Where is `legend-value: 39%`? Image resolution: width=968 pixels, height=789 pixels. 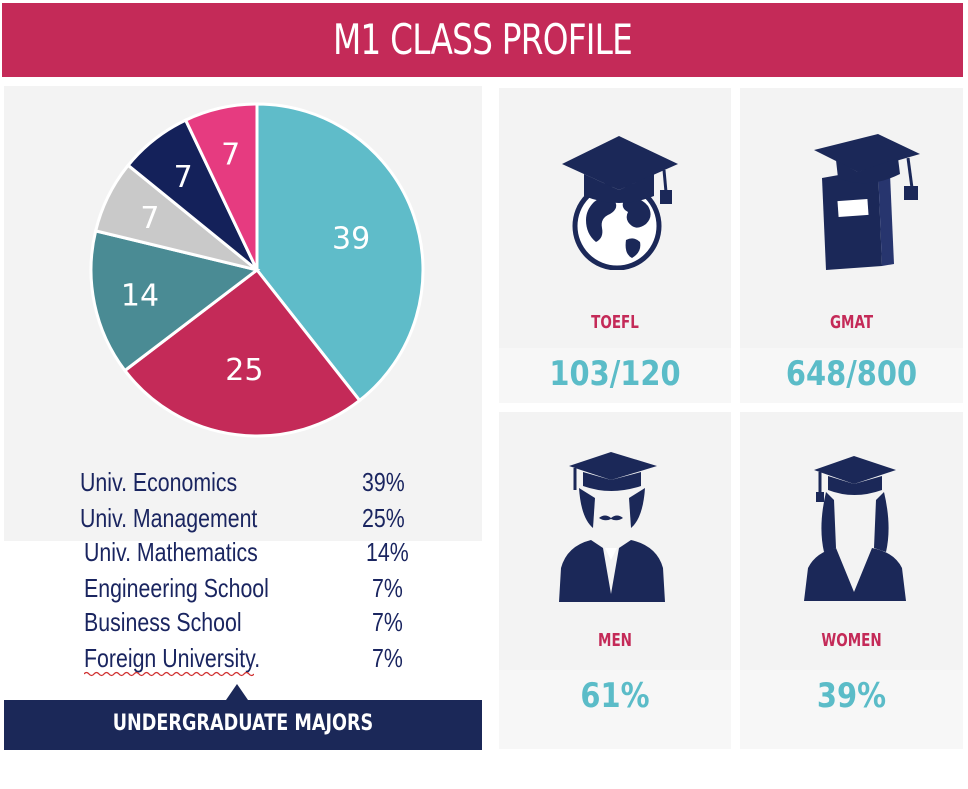
legend-value: 39% is located at coordinates (383, 482).